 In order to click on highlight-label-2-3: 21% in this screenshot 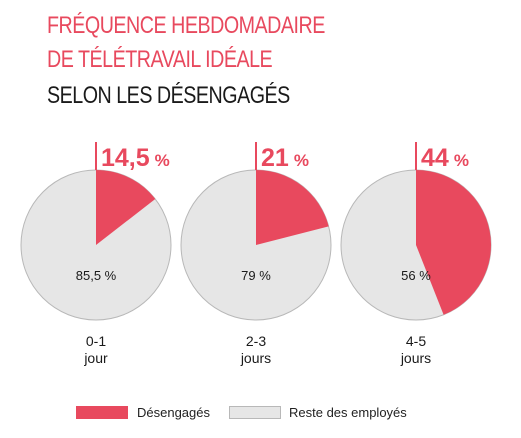, I will do `click(285, 158)`.